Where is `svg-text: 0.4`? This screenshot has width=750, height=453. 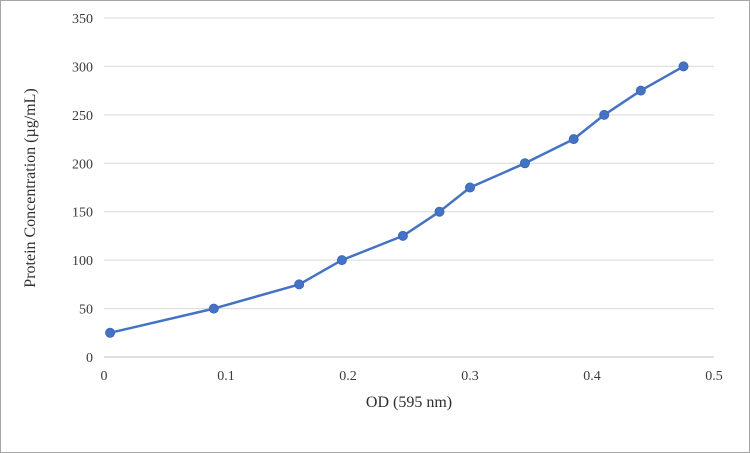 svg-text: 0.4 is located at coordinates (592, 376).